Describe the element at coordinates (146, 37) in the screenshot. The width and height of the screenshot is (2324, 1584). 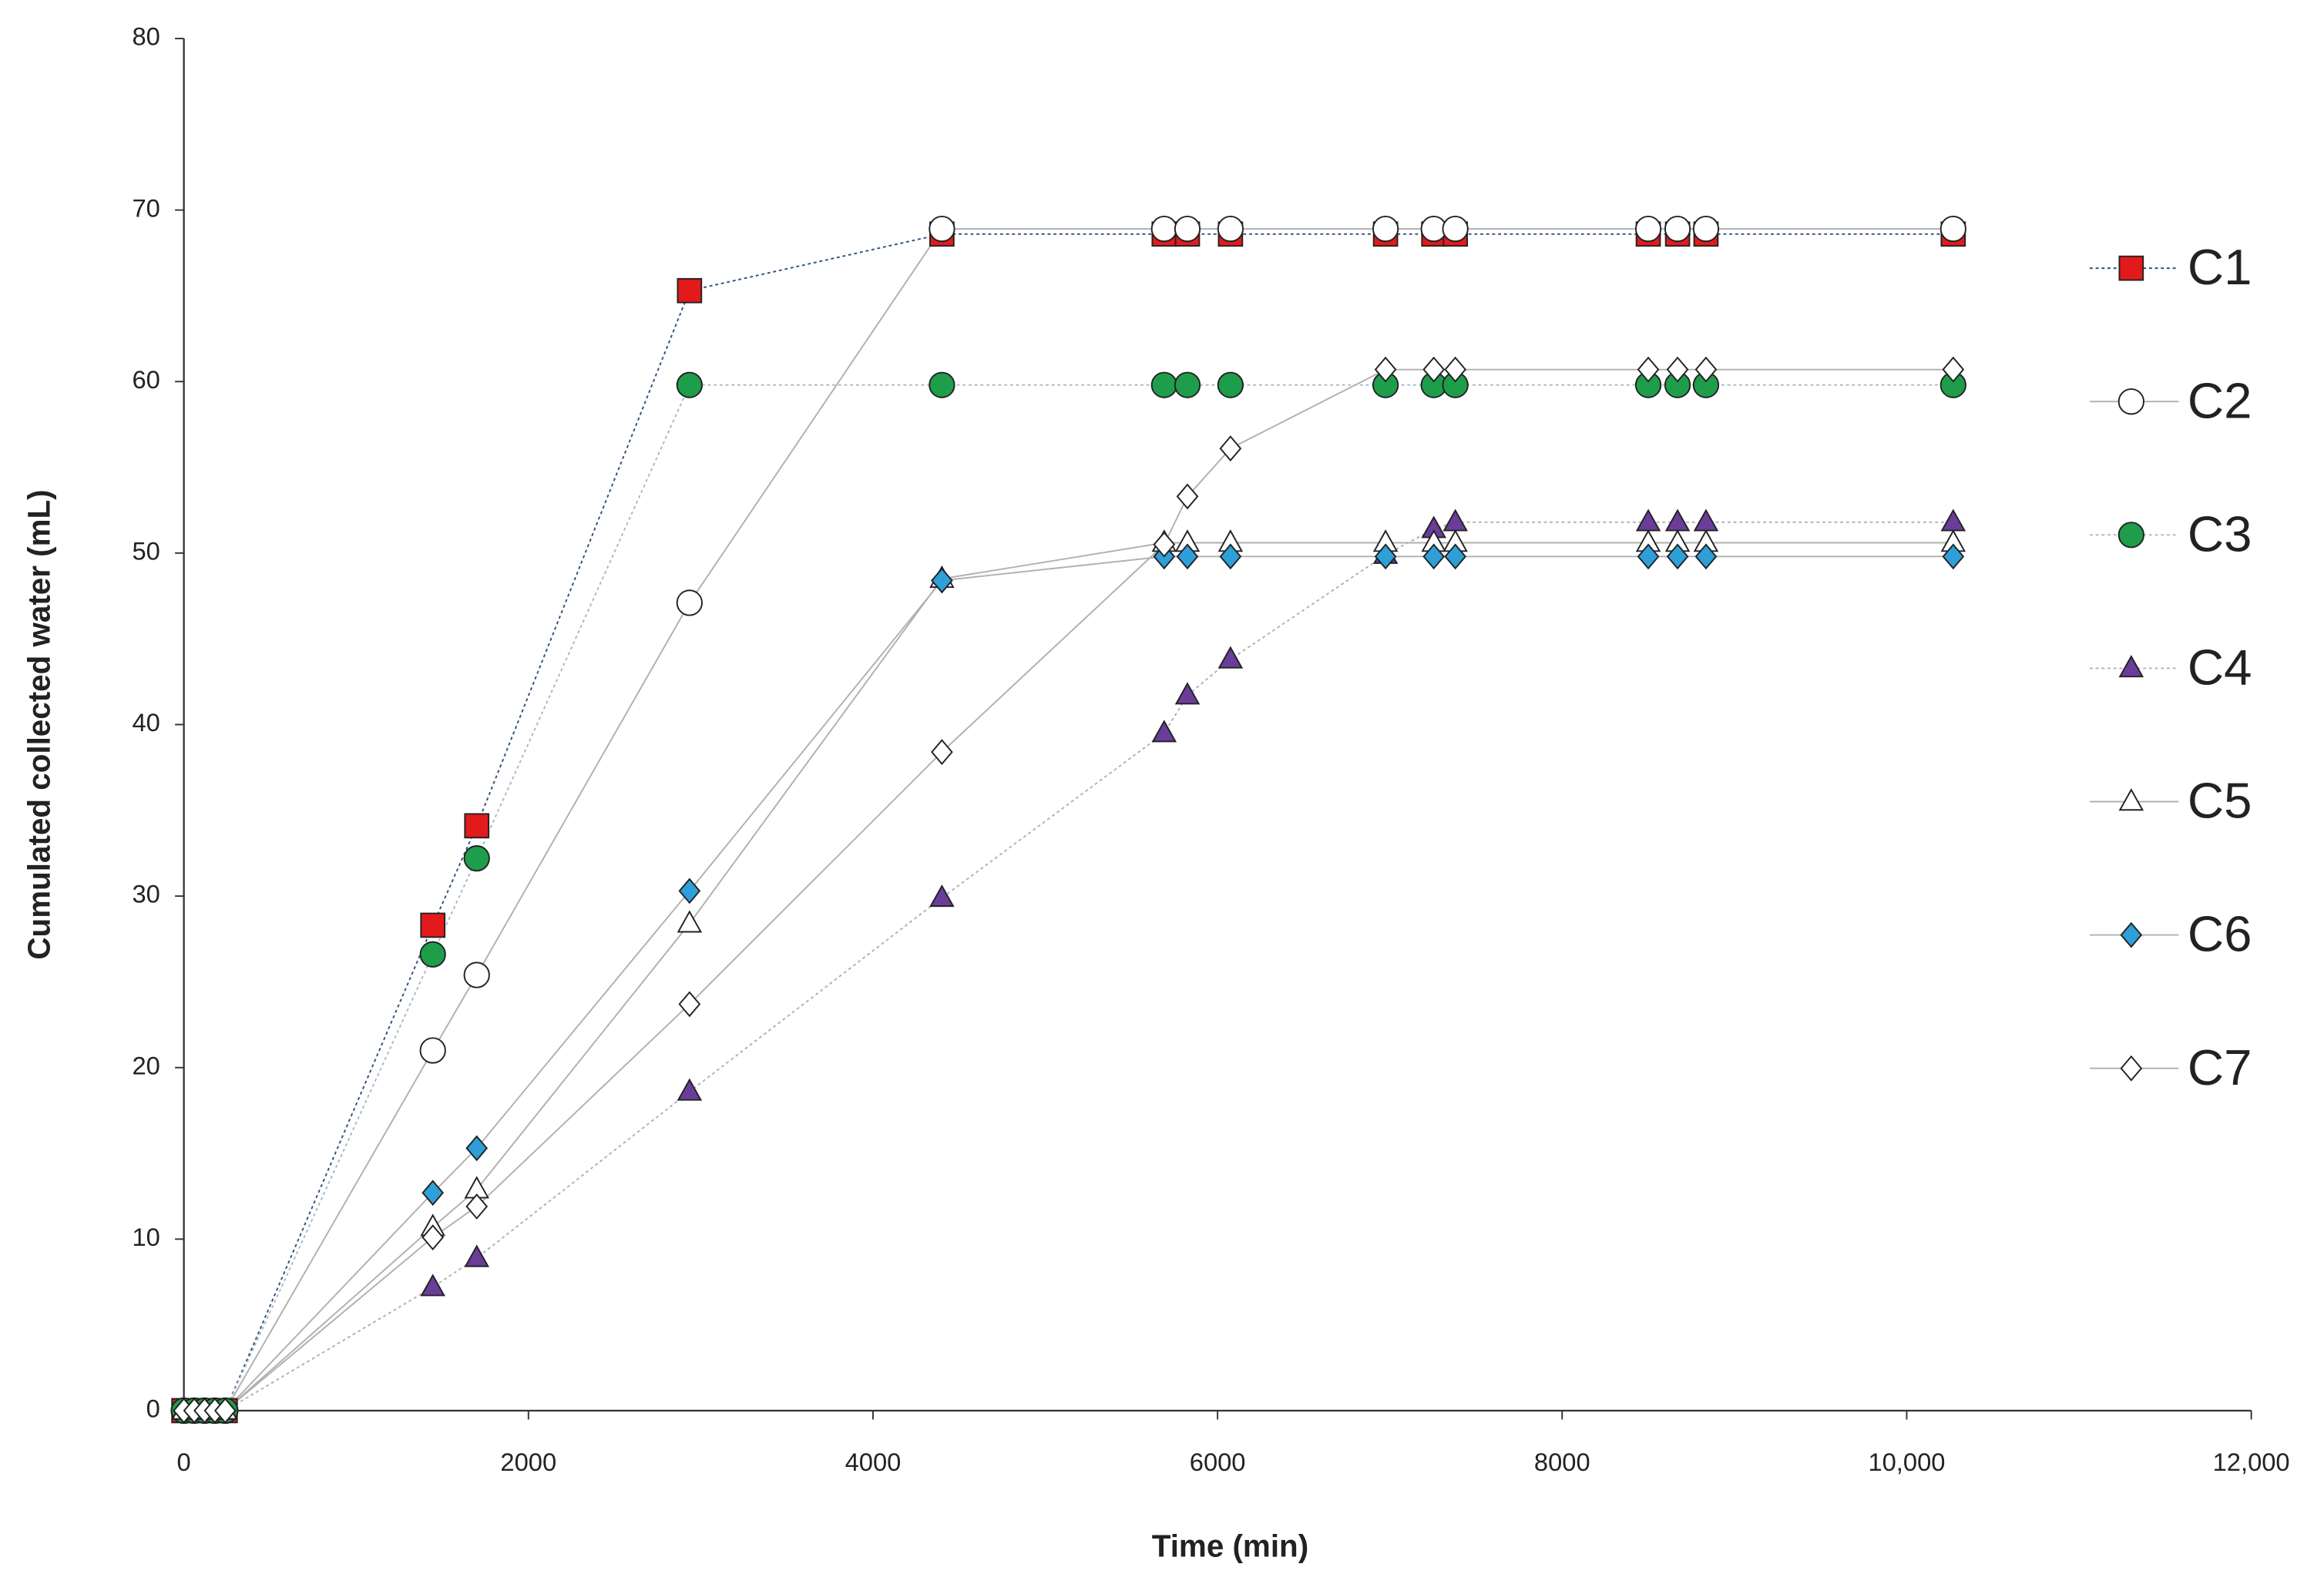
I see `y-tick-label: 80` at that location.